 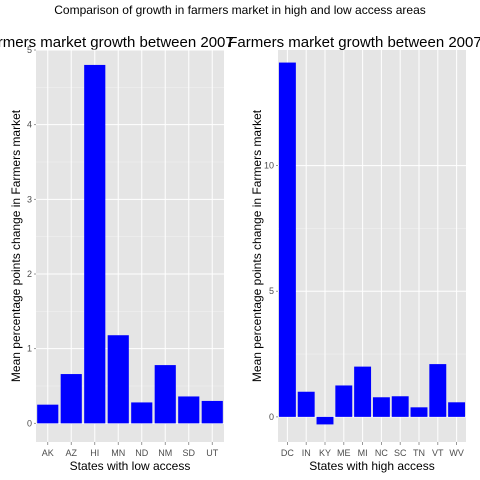 I want to click on high-access-x-tick-label: SC, so click(x=400, y=453).